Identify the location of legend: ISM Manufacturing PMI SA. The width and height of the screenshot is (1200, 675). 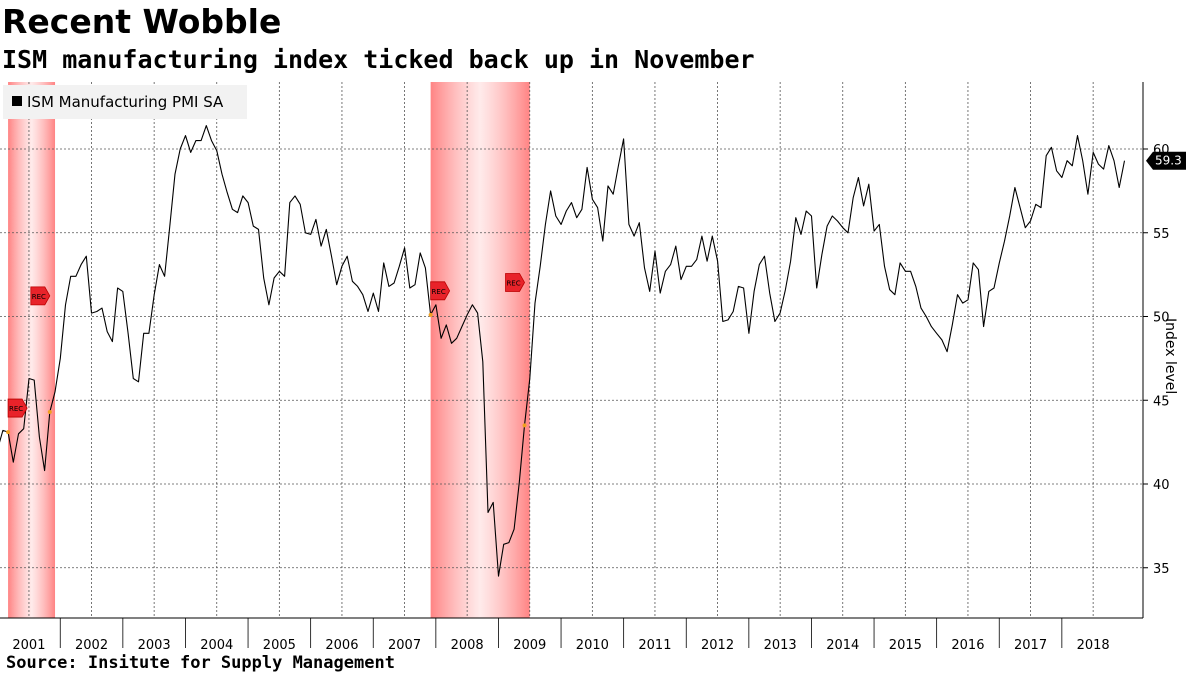
(125, 102).